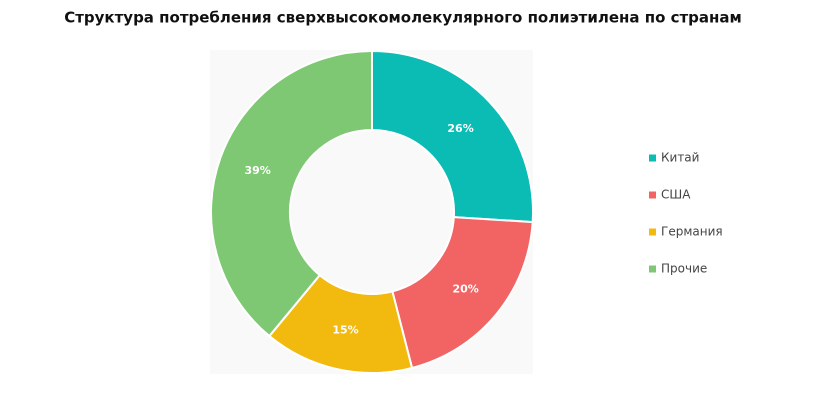  What do you see at coordinates (692, 232) in the screenshot?
I see `legend-label: Германия` at bounding box center [692, 232].